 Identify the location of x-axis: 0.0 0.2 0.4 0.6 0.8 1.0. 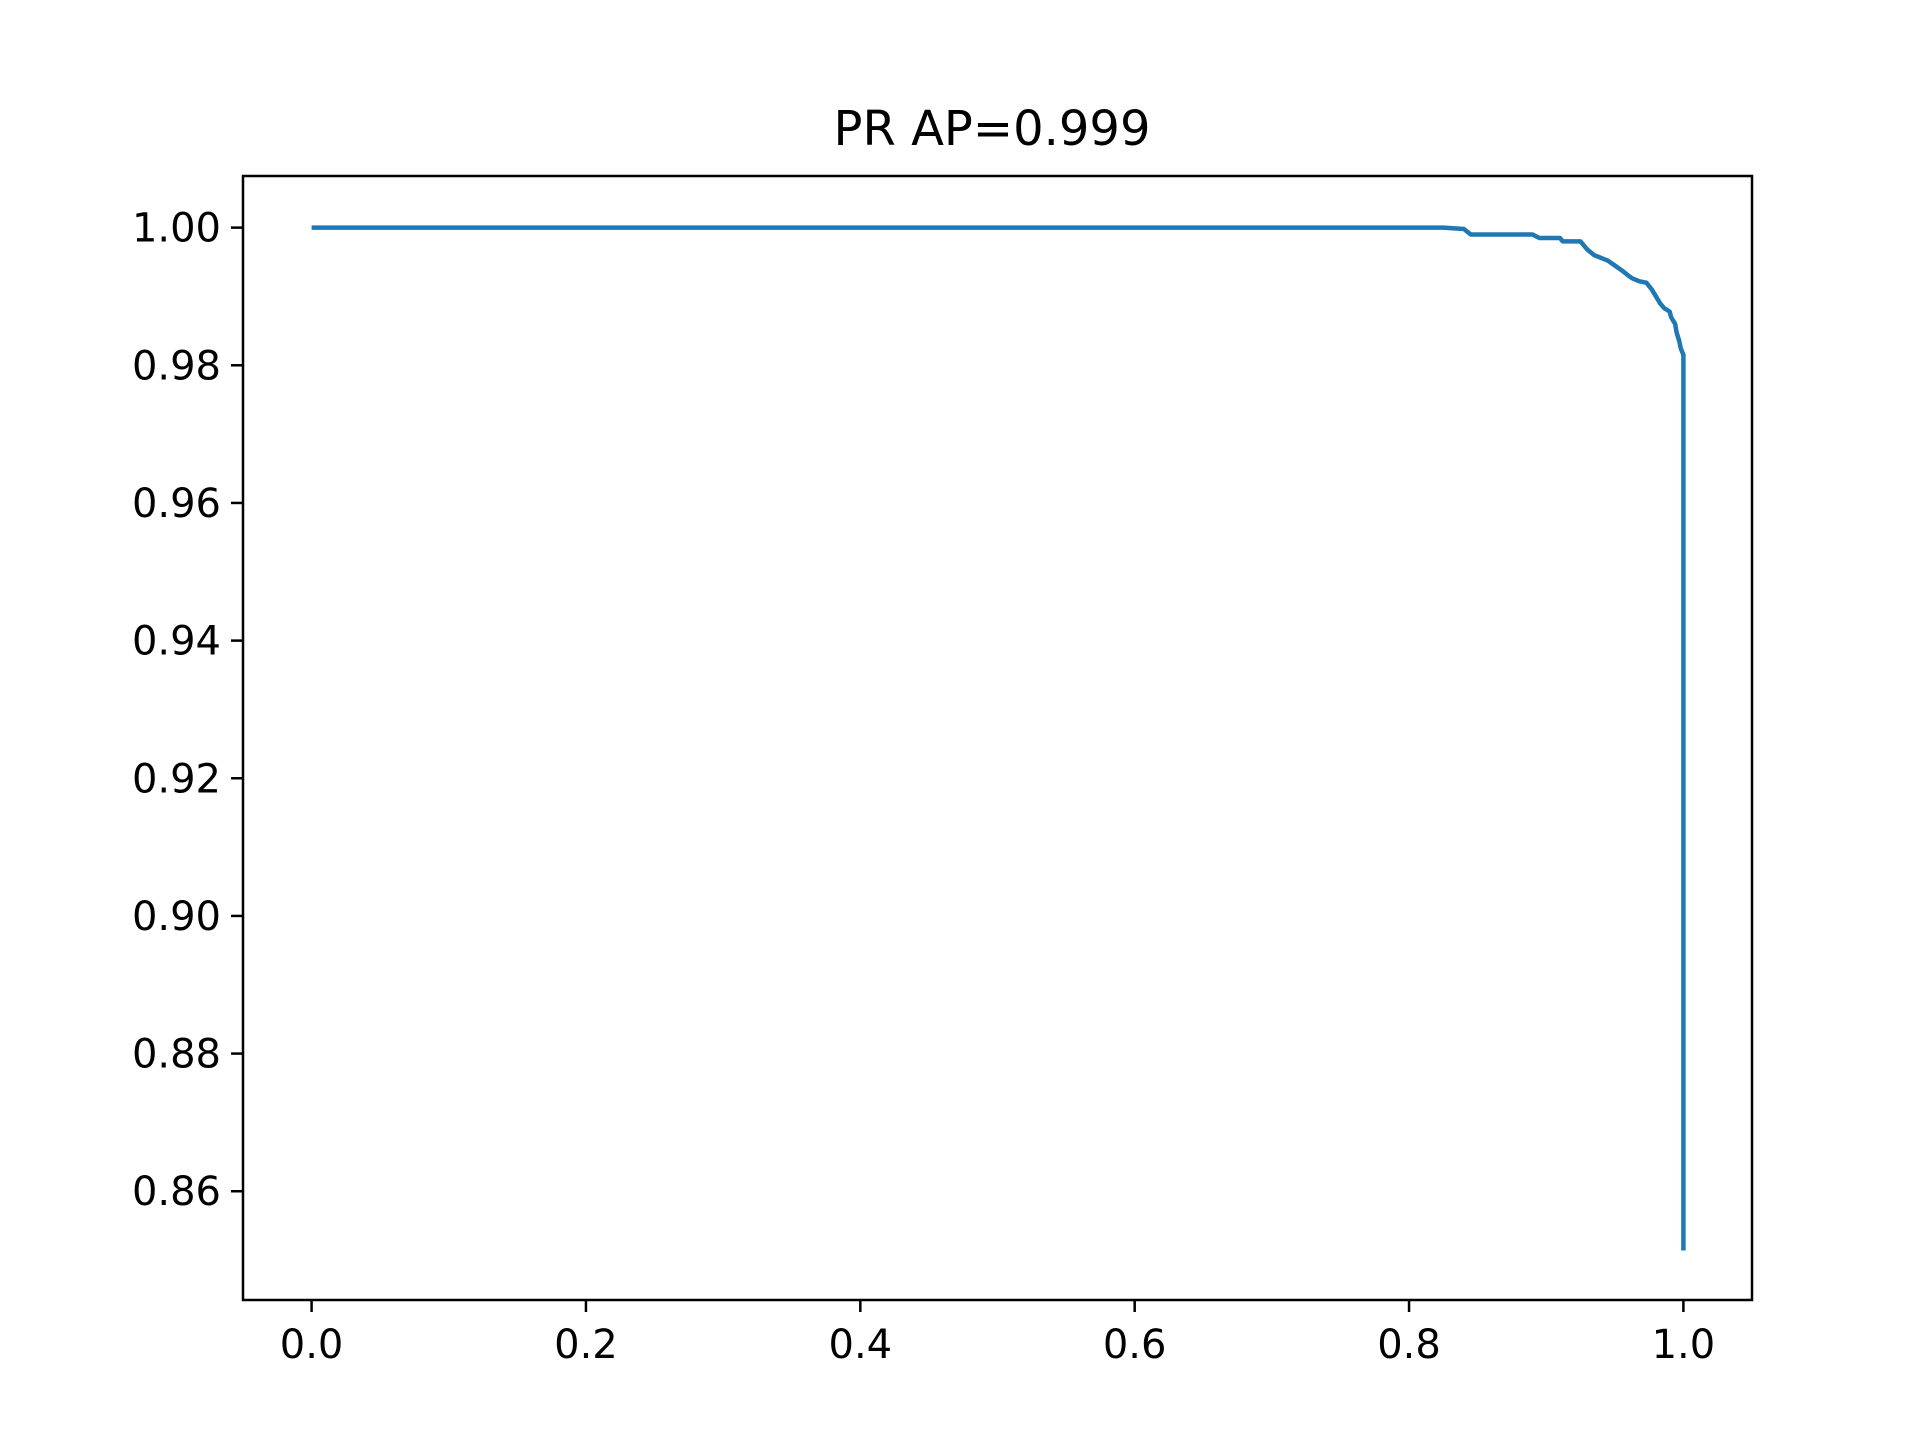
(997, 1334).